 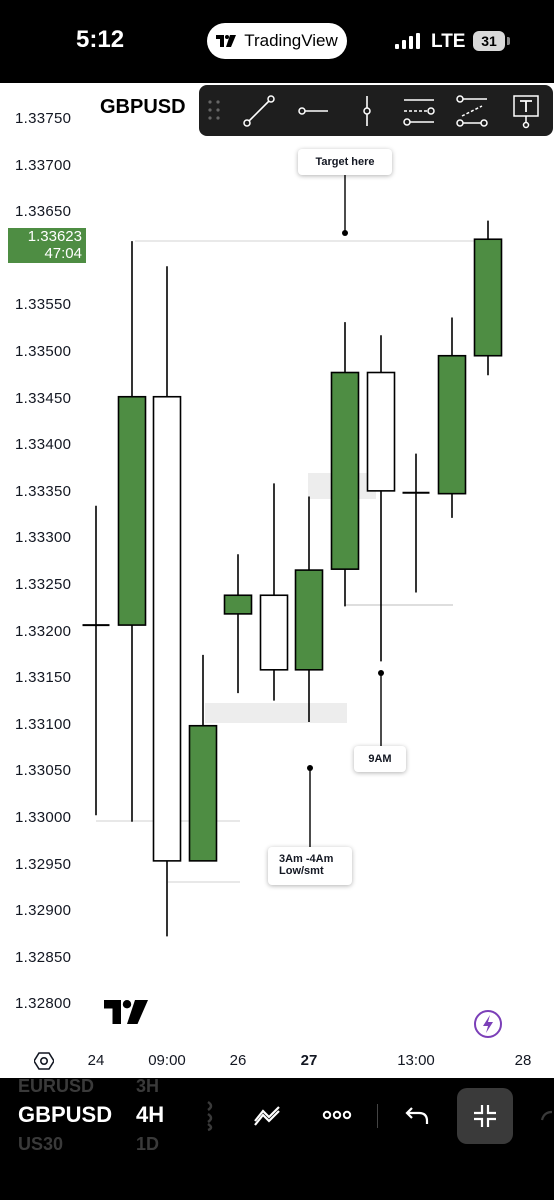 I want to click on parallel-channel-icon, so click(x=419, y=111).